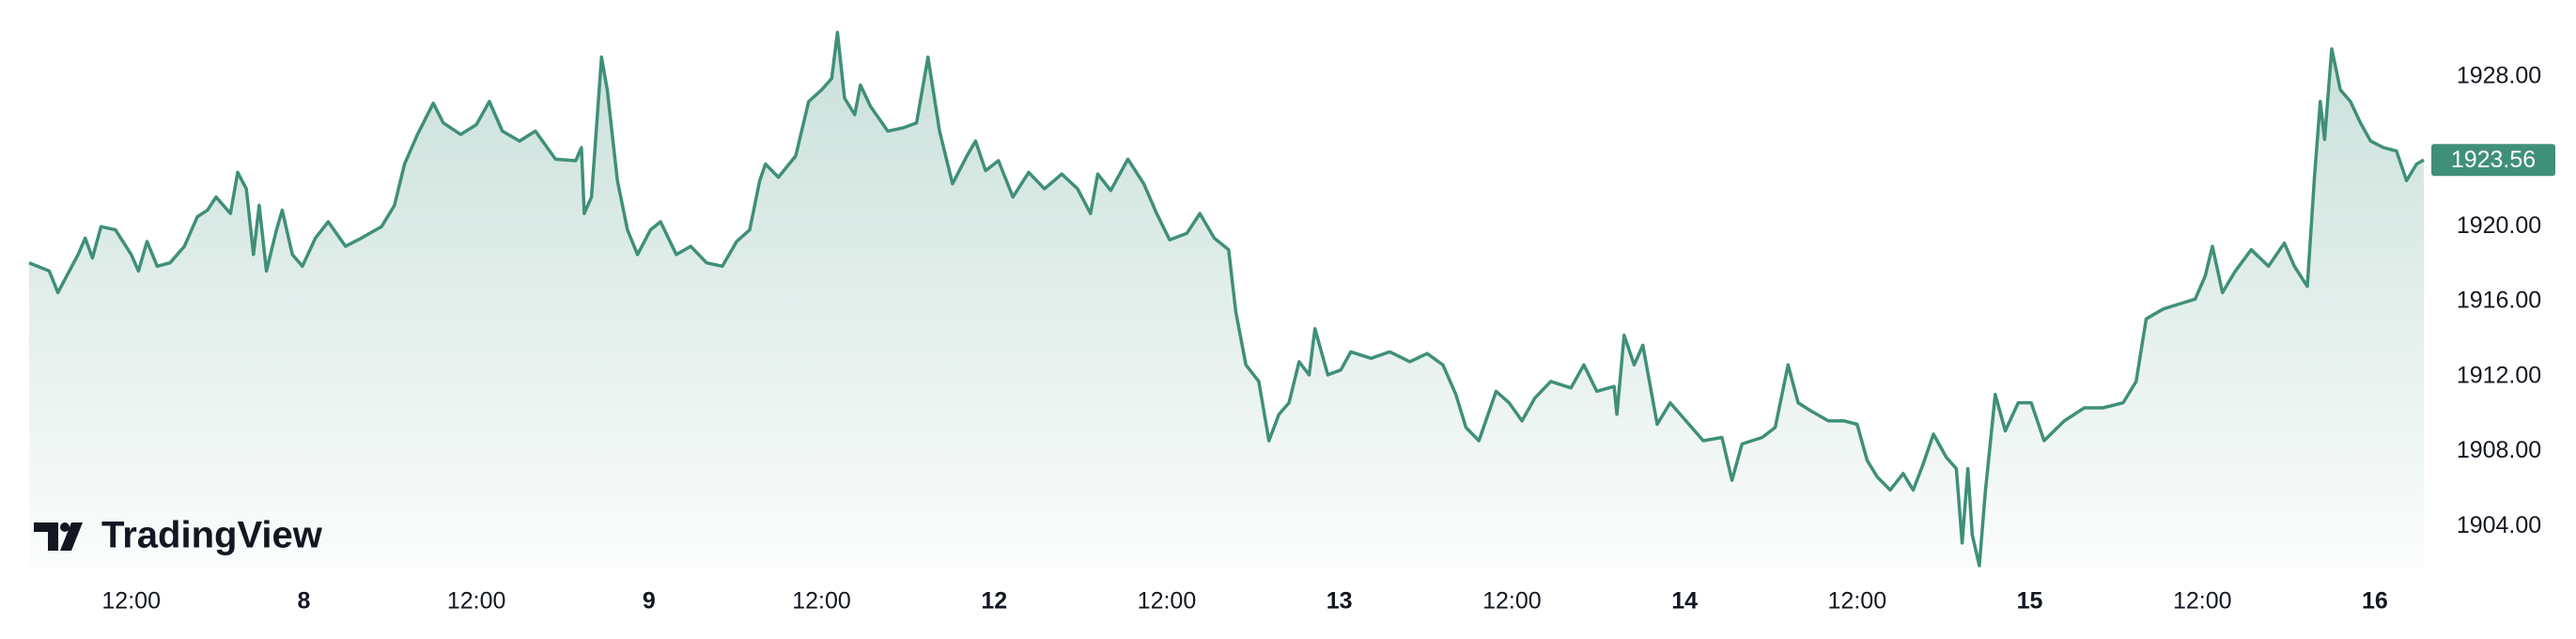 This screenshot has height=639, width=2576. What do you see at coordinates (2499, 525) in the screenshot?
I see `y-tick-label: 1904.00` at bounding box center [2499, 525].